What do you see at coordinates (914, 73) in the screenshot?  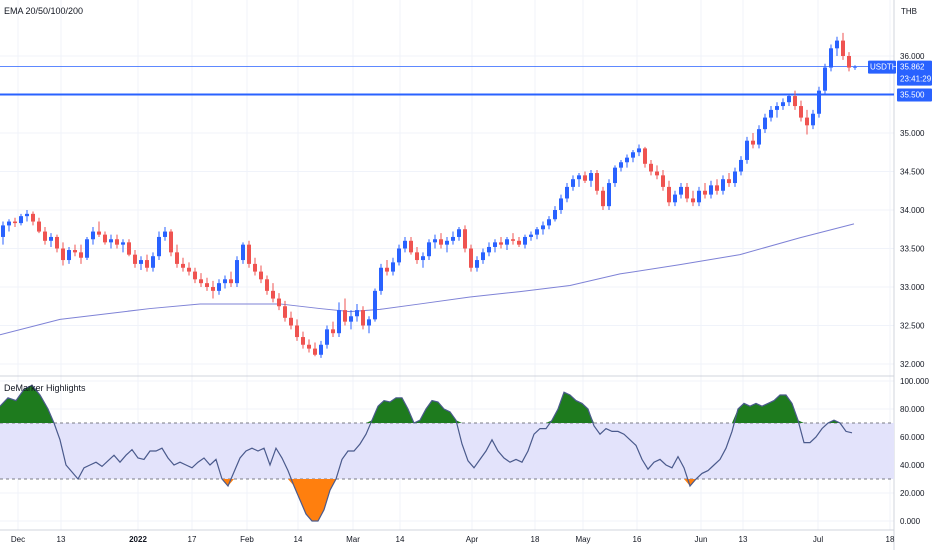 I see `price-badge-bg` at bounding box center [914, 73].